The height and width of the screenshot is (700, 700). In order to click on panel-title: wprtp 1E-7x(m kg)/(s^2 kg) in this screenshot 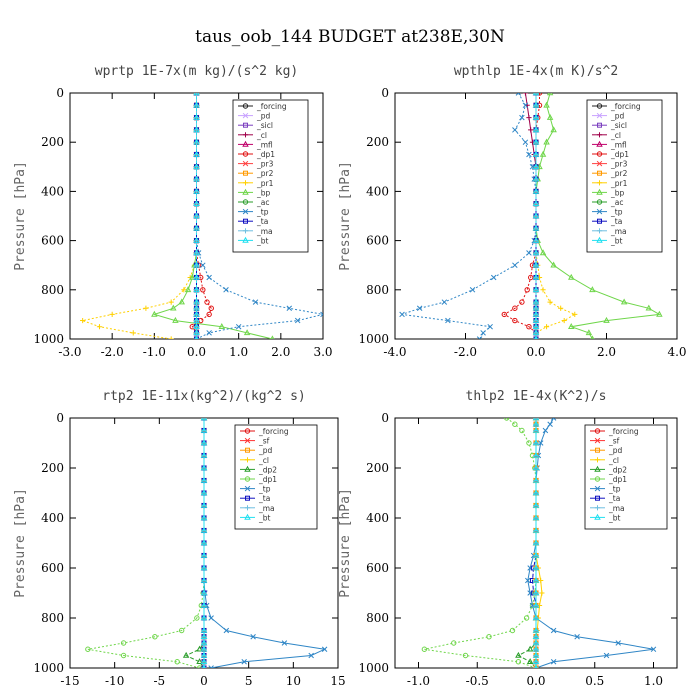, I will do `click(197, 71)`.